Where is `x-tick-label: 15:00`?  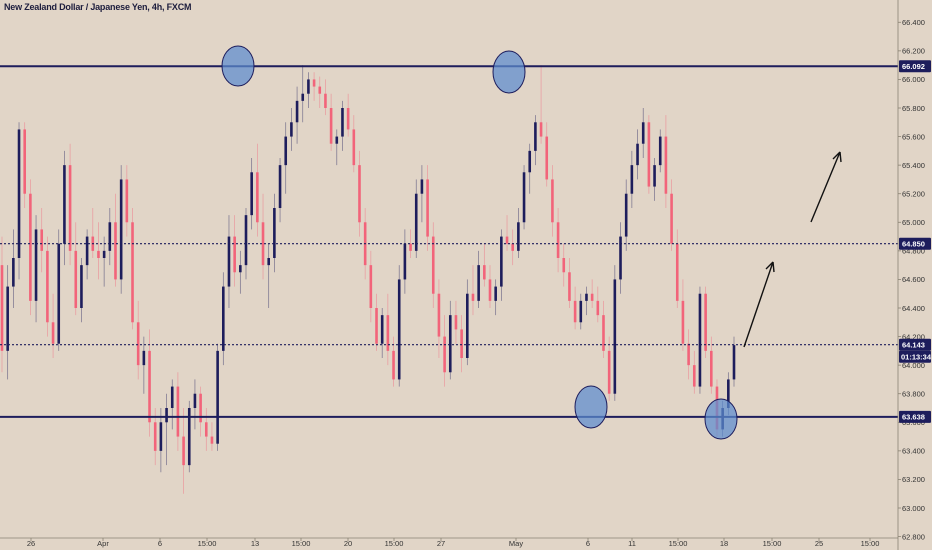
x-tick-label: 15:00 is located at coordinates (772, 543).